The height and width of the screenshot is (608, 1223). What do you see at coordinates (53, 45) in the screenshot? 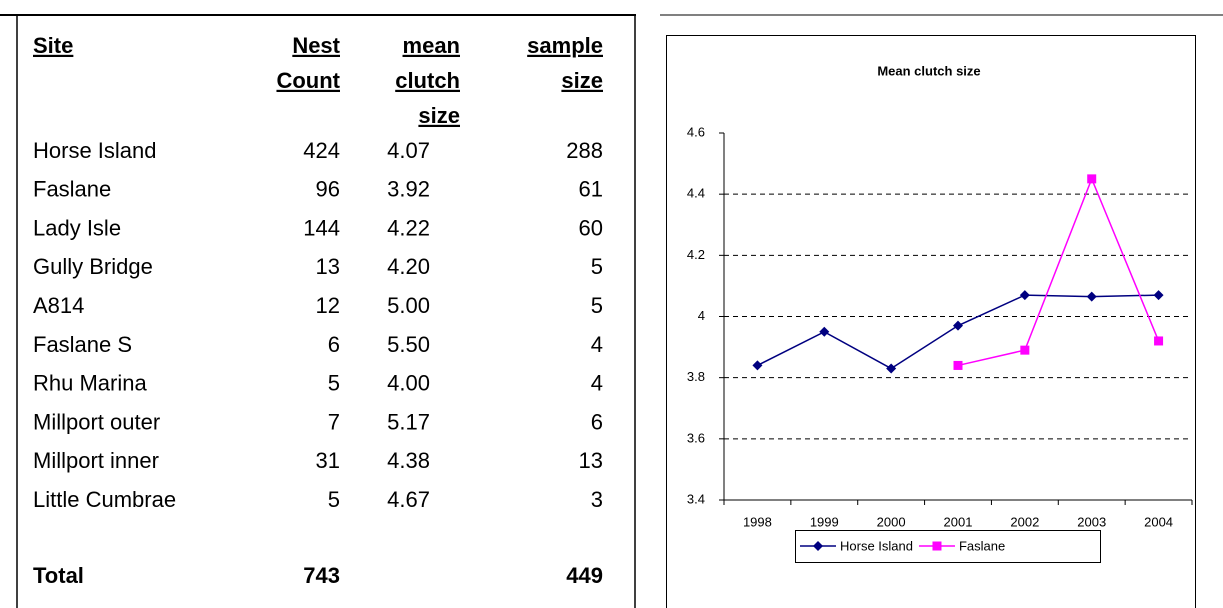
I see `column-header: Site` at bounding box center [53, 45].